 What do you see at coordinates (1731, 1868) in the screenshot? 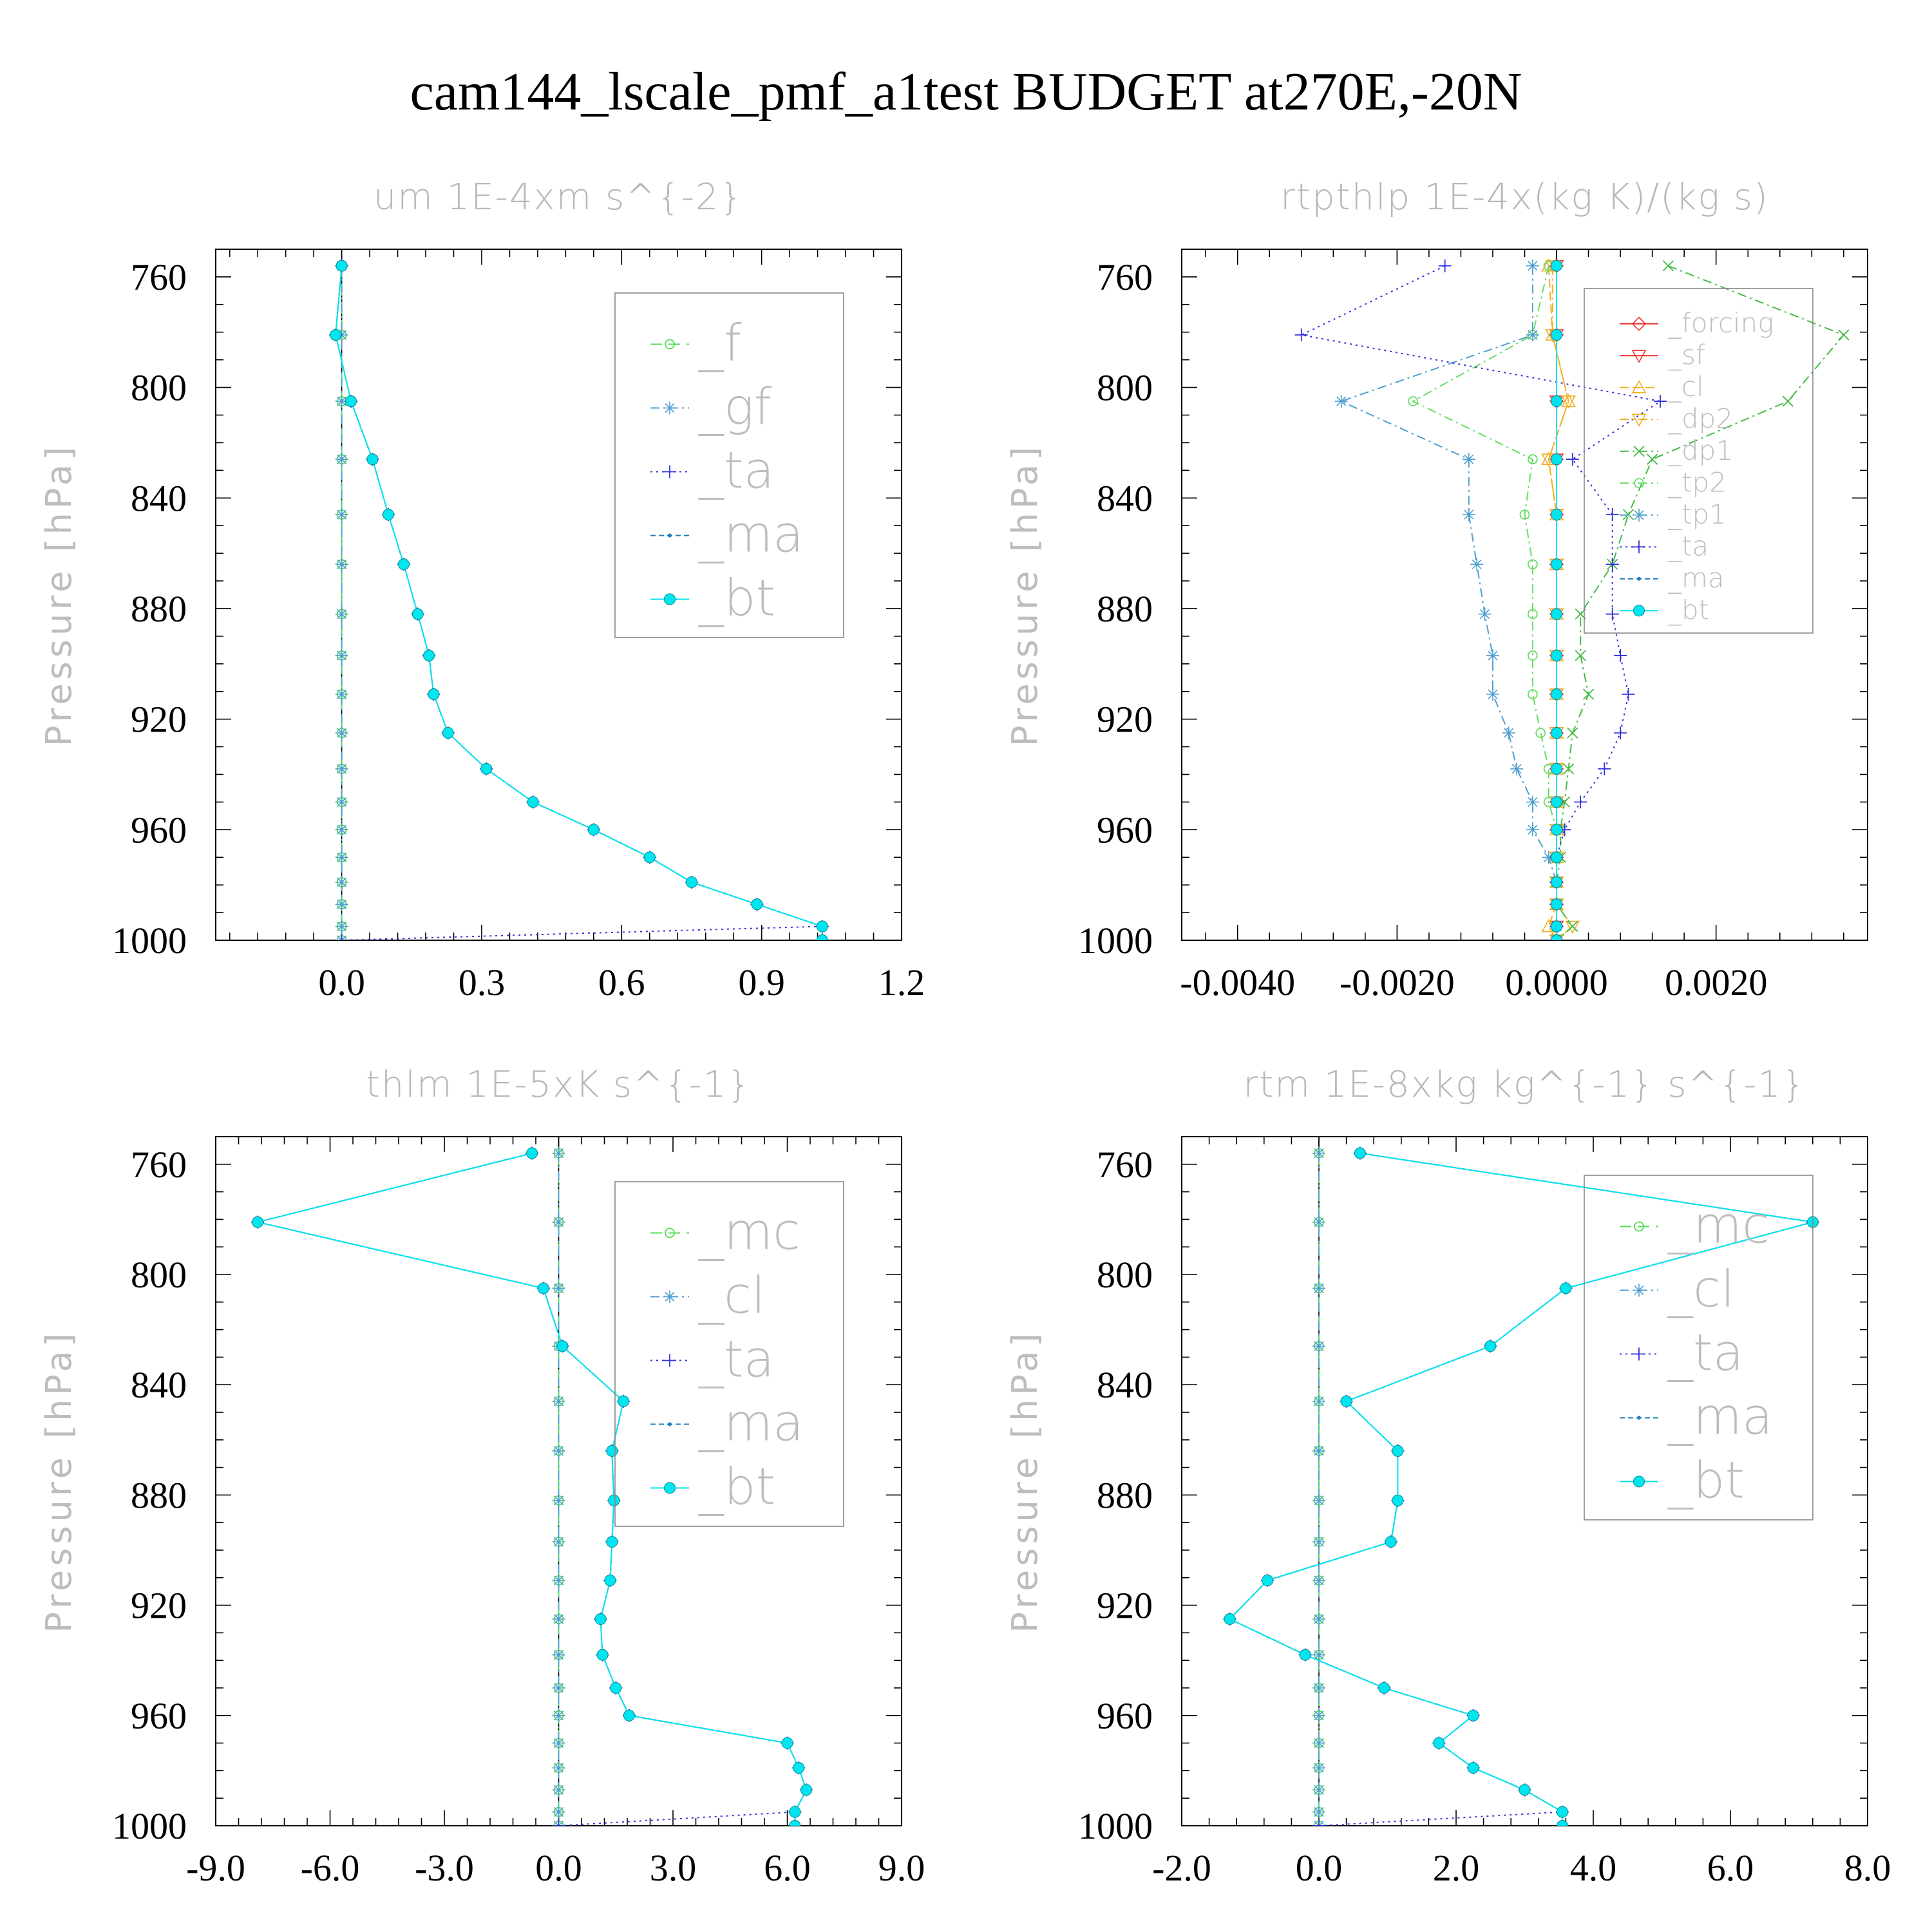
I see `x-tick-label: 6.0` at bounding box center [1731, 1868].